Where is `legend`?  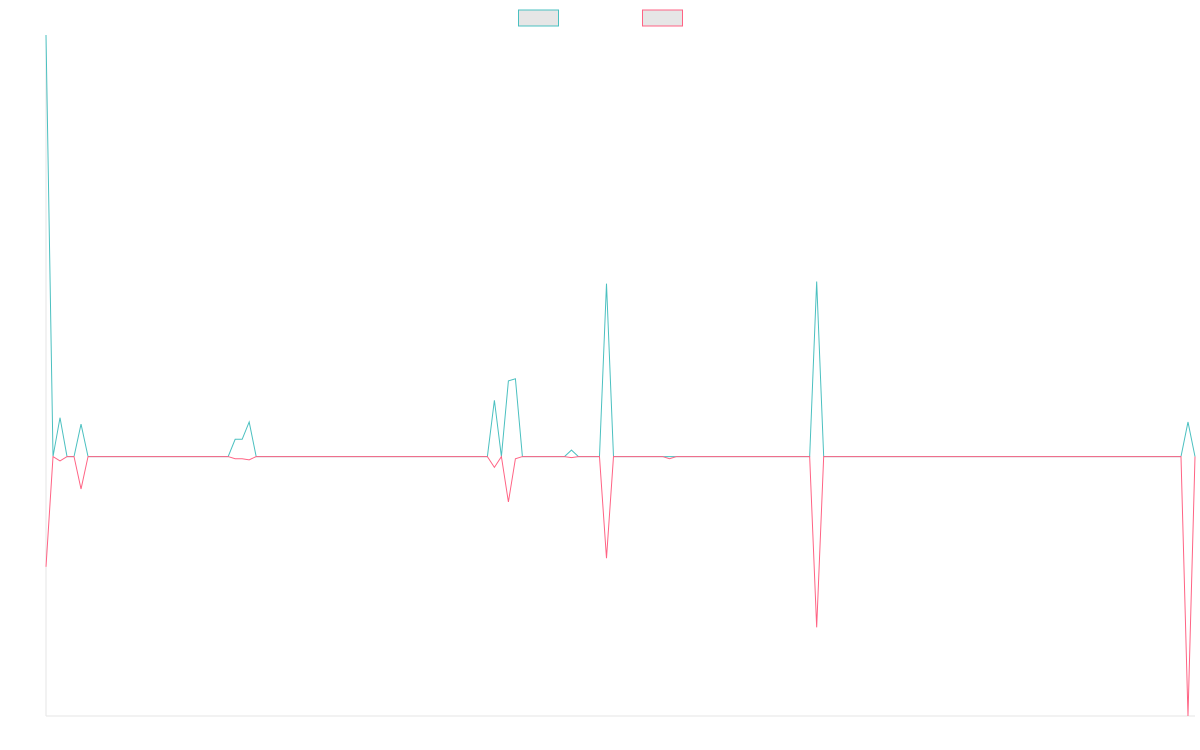 legend is located at coordinates (600, 18).